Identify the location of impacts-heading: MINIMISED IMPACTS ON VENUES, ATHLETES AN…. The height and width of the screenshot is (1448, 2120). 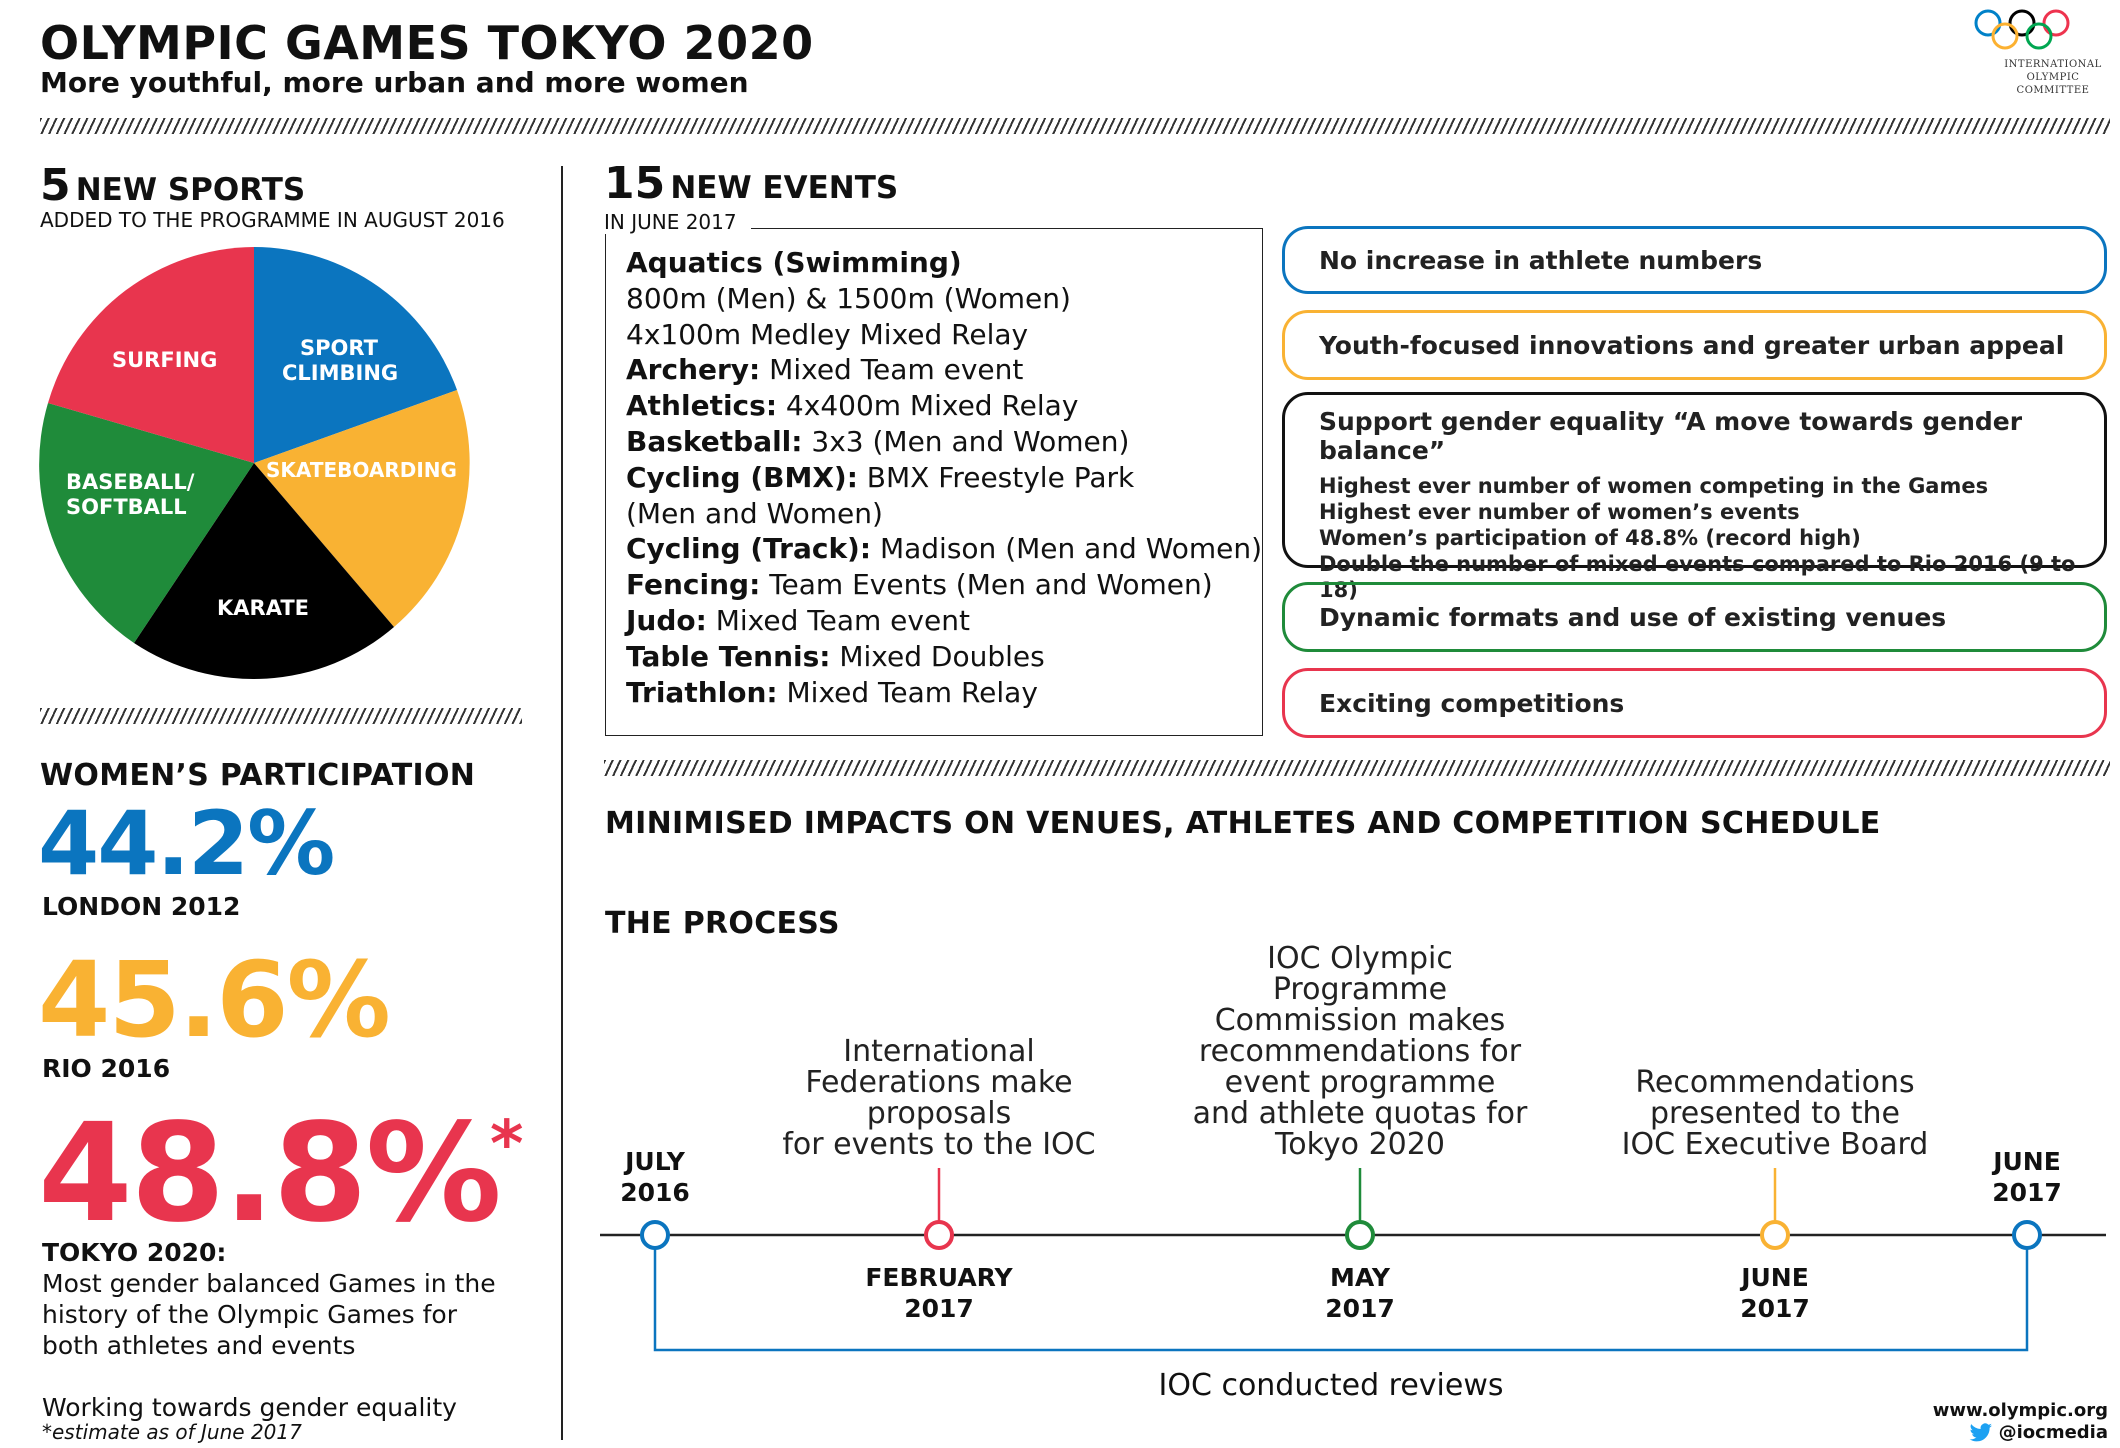
(1243, 823).